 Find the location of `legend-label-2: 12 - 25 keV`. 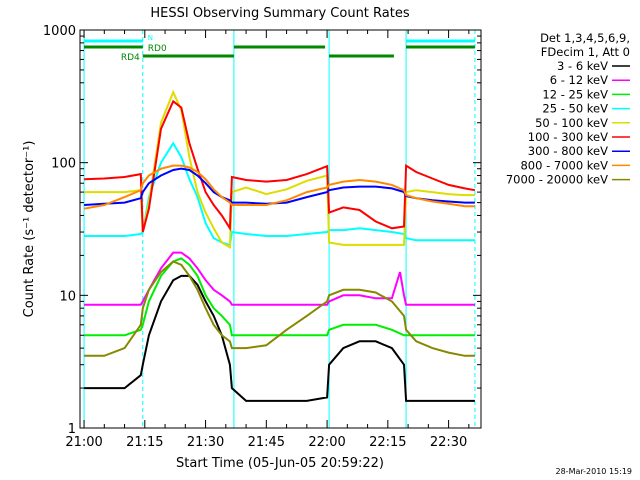

legend-label-2: 12 - 25 keV is located at coordinates (575, 94).